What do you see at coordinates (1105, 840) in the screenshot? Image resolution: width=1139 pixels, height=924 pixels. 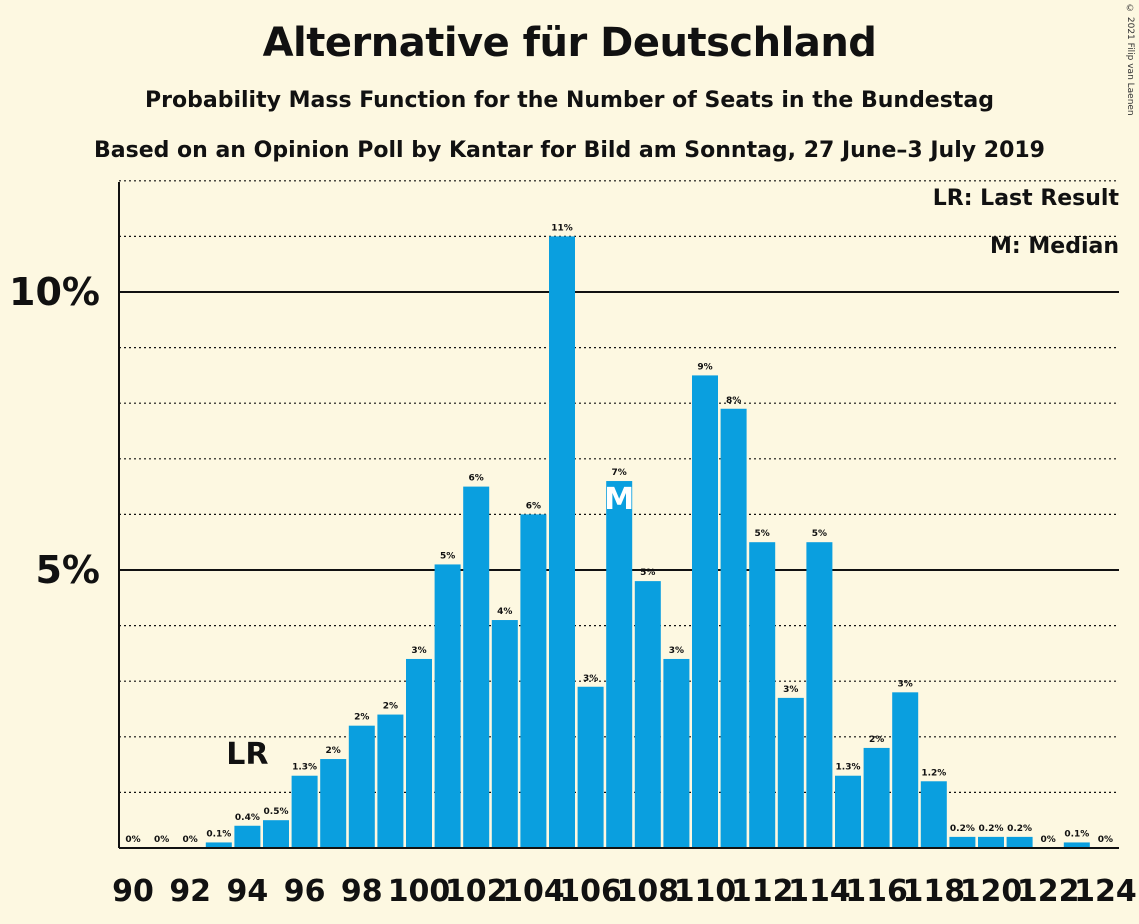 I see `data-label-124: 0%` at bounding box center [1105, 840].